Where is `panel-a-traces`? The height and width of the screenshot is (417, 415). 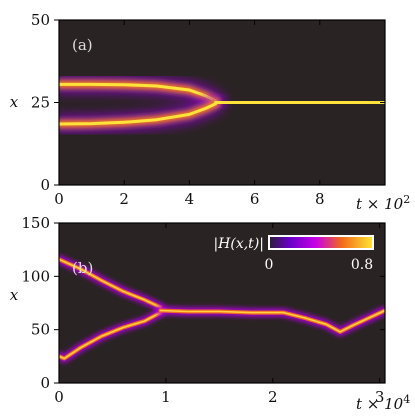 panel-a-traces is located at coordinates (222, 104).